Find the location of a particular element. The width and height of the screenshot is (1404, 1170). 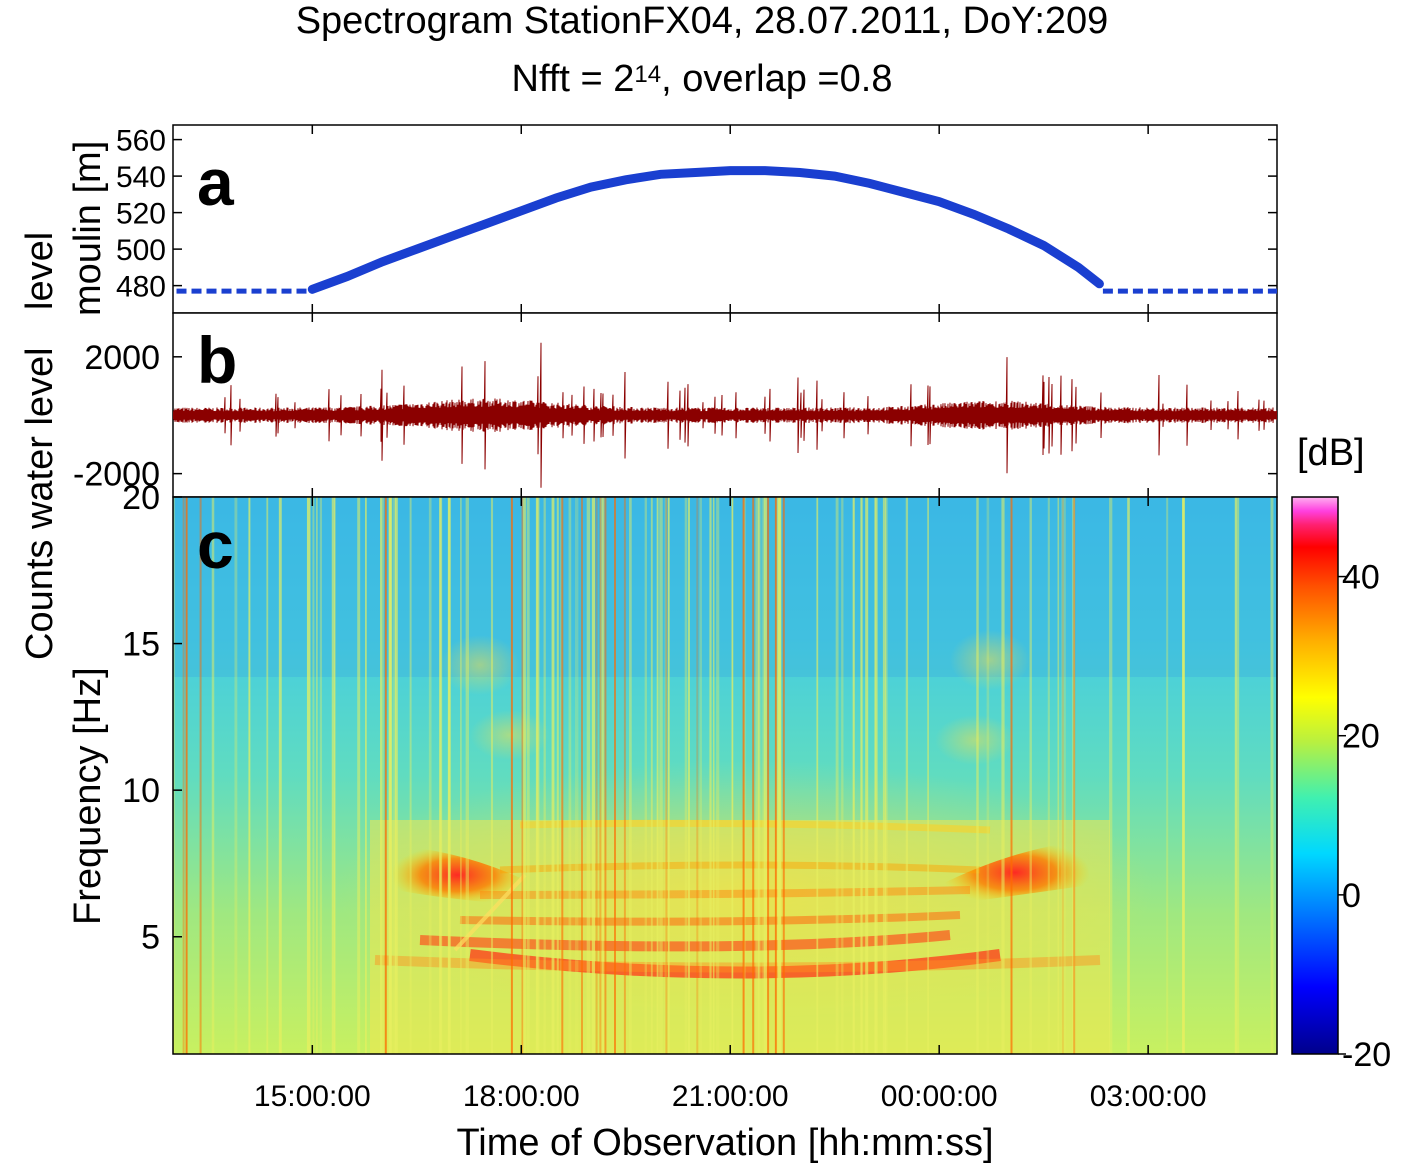

colorbar is located at coordinates (1315, 775).